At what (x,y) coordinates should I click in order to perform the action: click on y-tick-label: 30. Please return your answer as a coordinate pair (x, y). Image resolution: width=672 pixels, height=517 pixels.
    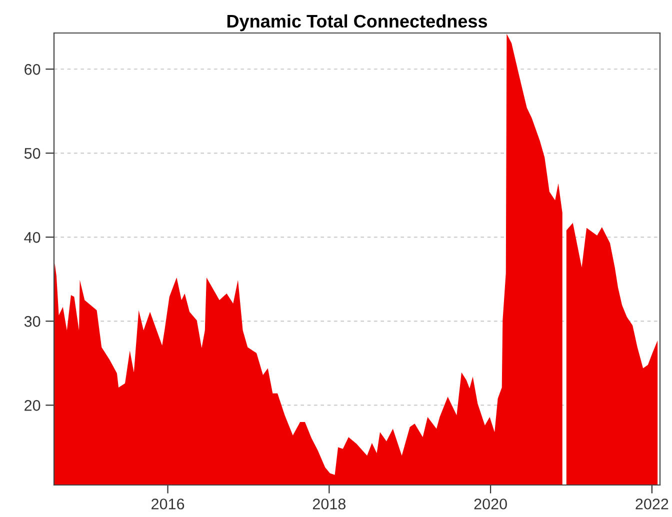
    Looking at the image, I should click on (32, 321).